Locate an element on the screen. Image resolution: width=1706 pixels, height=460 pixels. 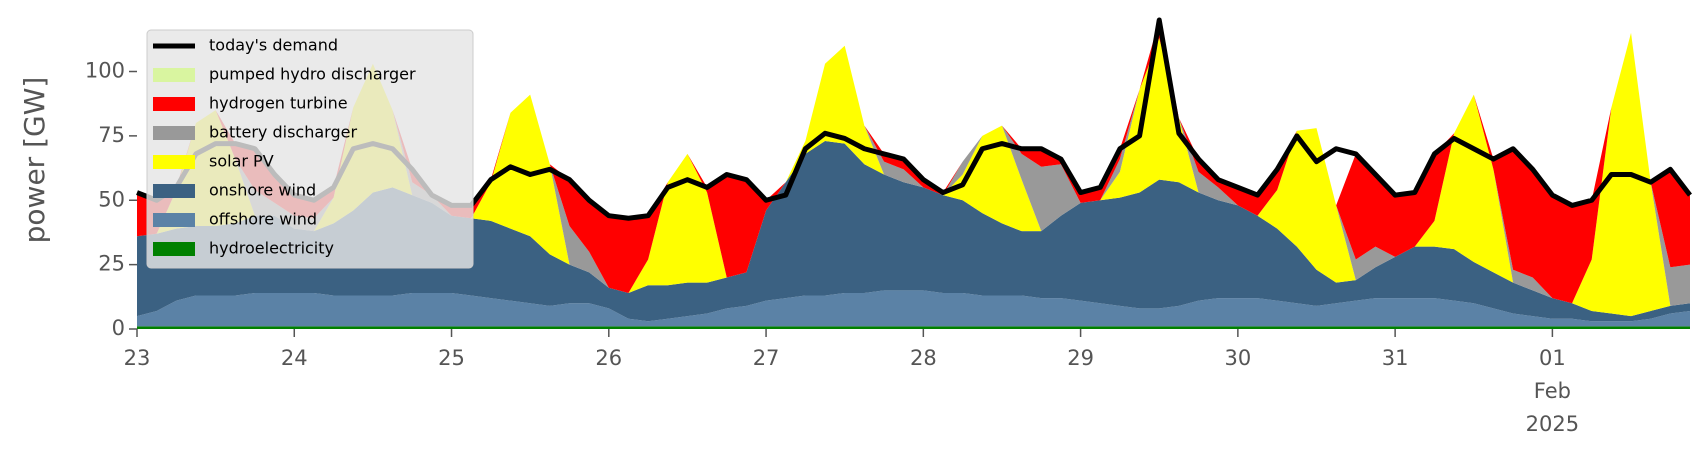
legend-label: onshore wind is located at coordinates (262, 190).